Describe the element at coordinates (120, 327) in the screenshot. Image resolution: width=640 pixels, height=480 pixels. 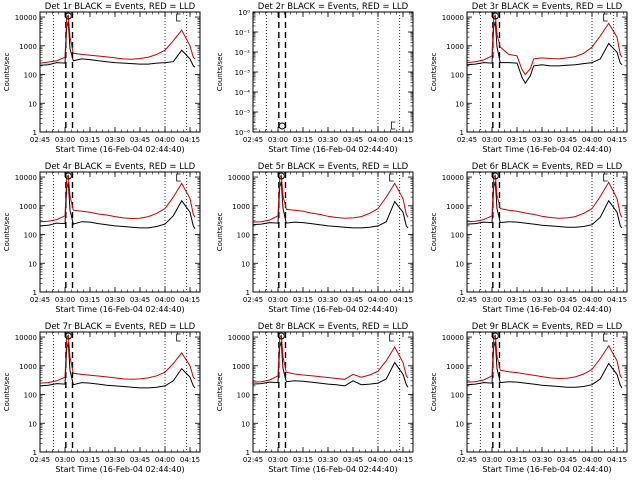
I see `panel-title: Det 7r BLACK = Events, RED = LLD` at that location.